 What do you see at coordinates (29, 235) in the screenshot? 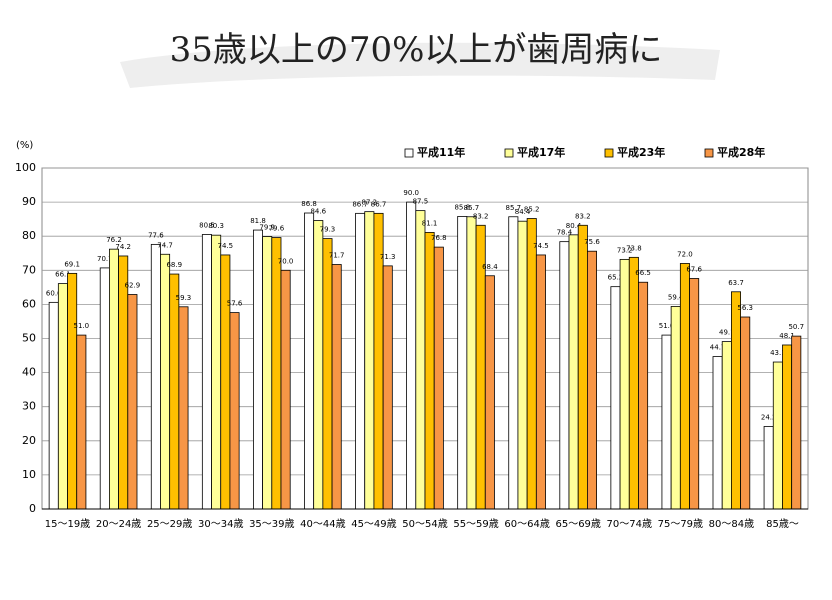
I see `y-tick-label: 80` at bounding box center [29, 235].